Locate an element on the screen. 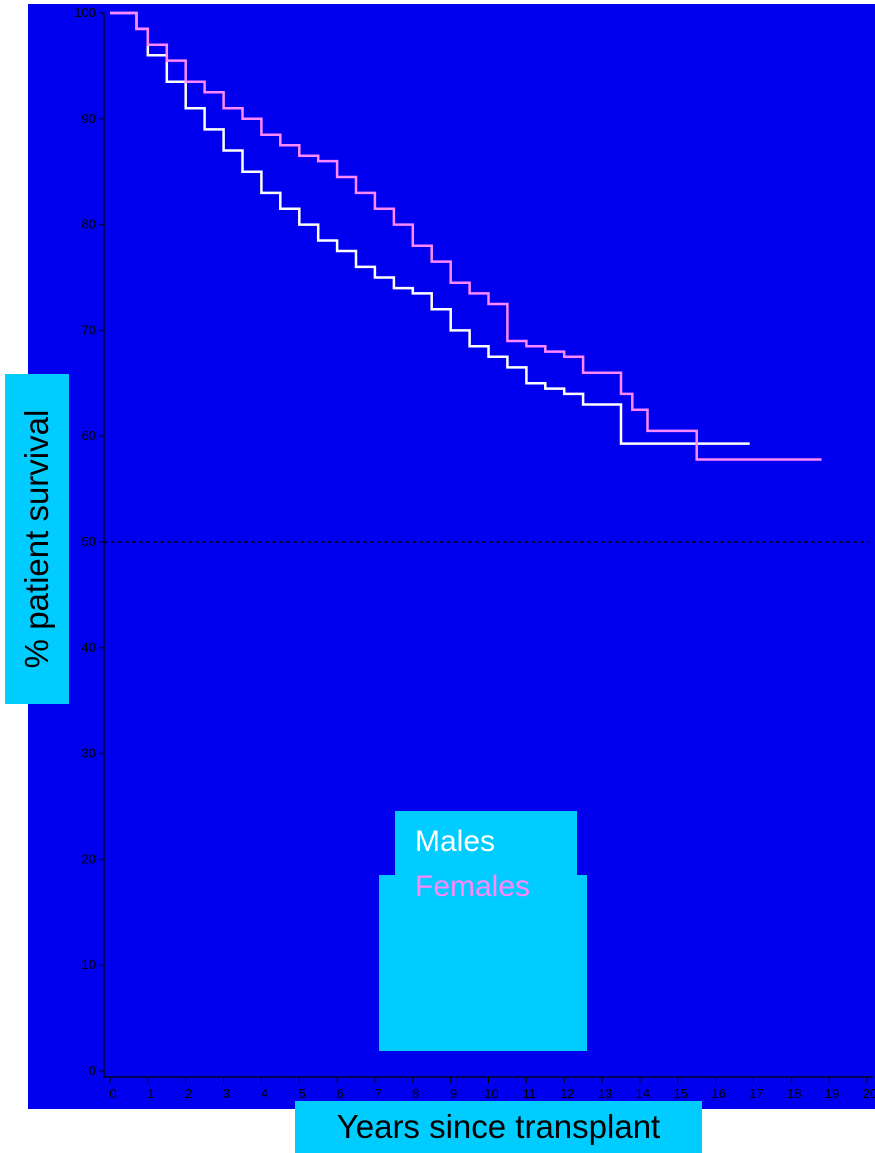  x-tick-label-13: 13 is located at coordinates (605, 1093).